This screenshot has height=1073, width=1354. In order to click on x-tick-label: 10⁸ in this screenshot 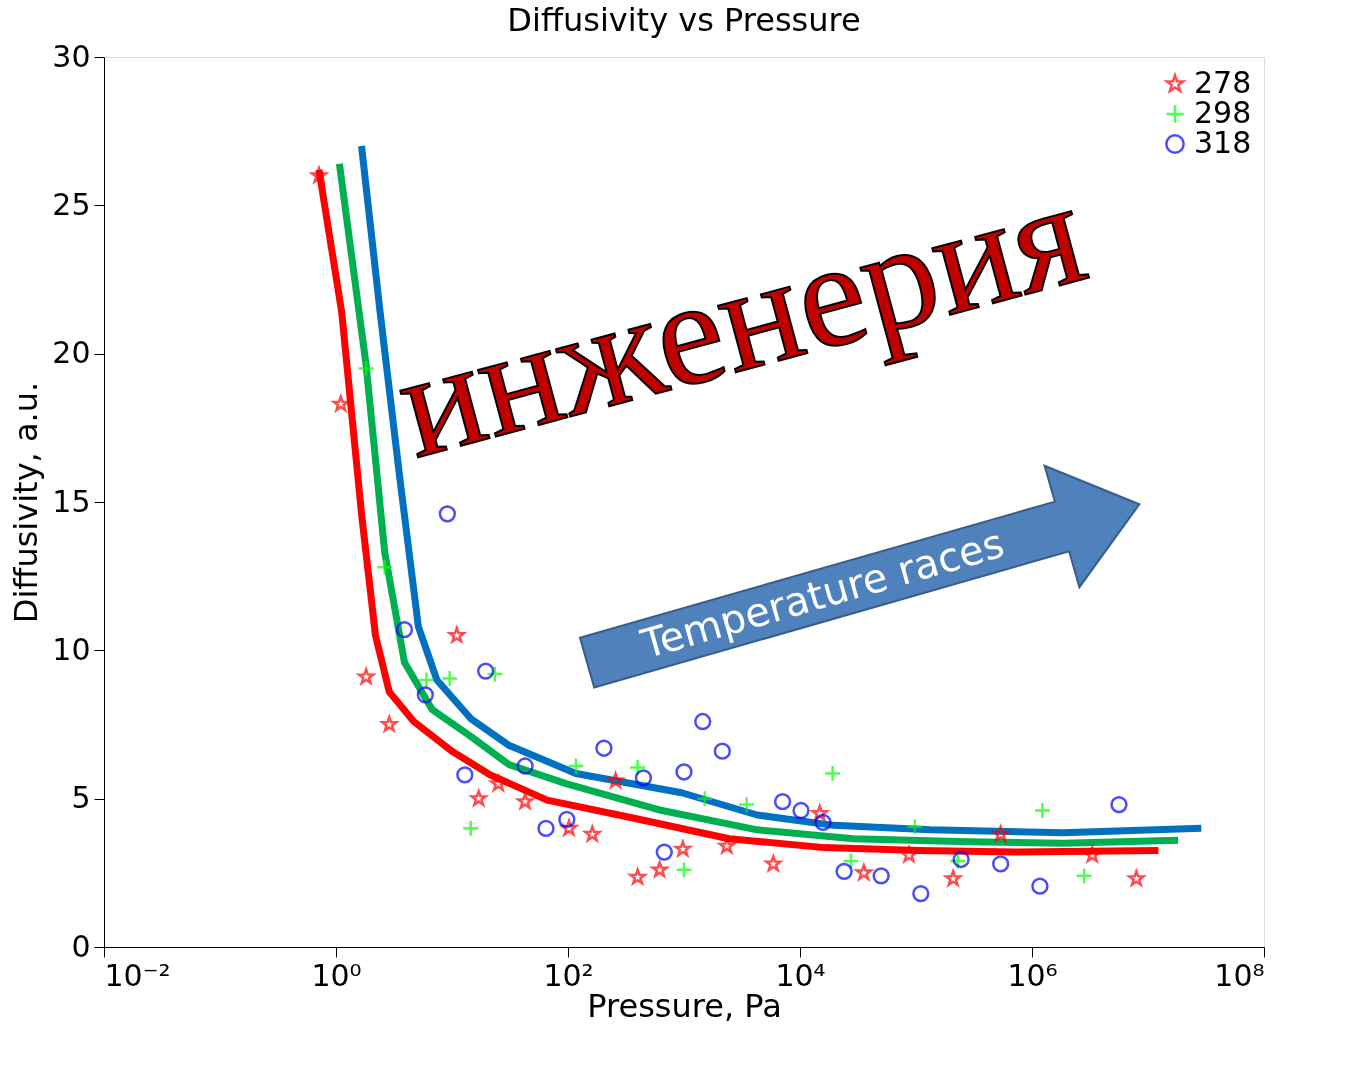, I will do `click(1239, 975)`.